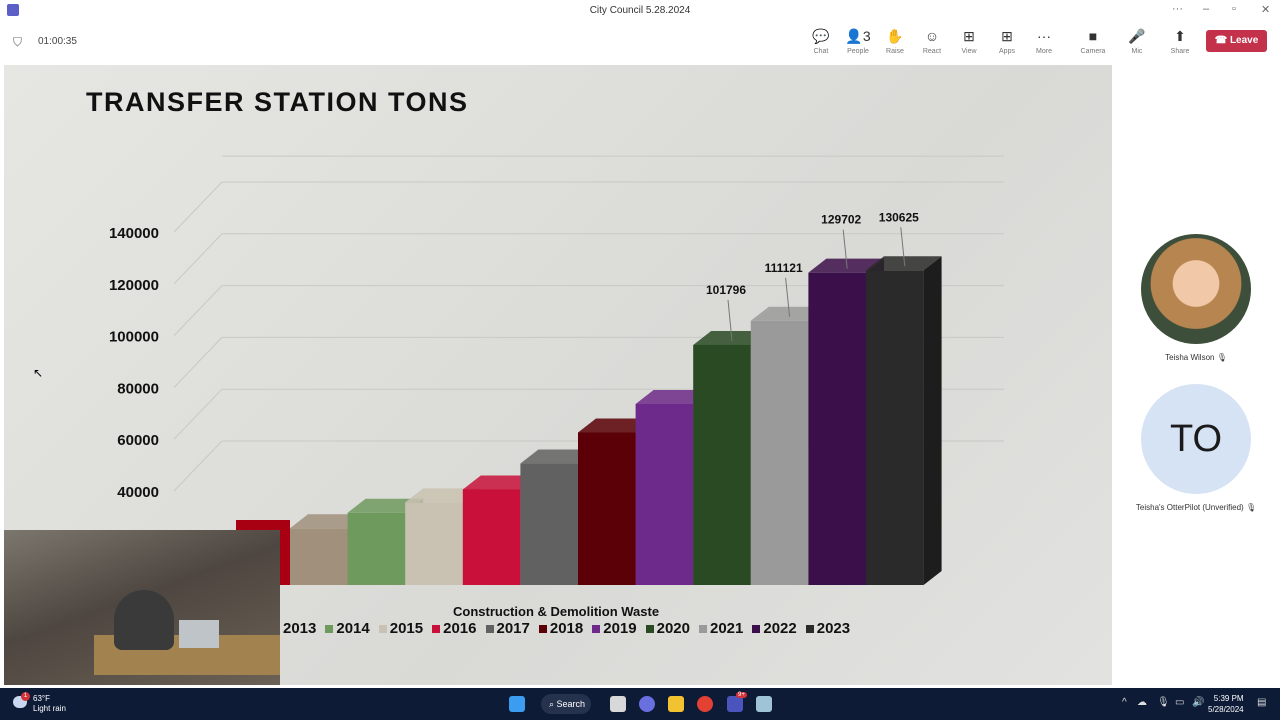  What do you see at coordinates (727, 628) in the screenshot?
I see `legend-label: 2021` at bounding box center [727, 628].